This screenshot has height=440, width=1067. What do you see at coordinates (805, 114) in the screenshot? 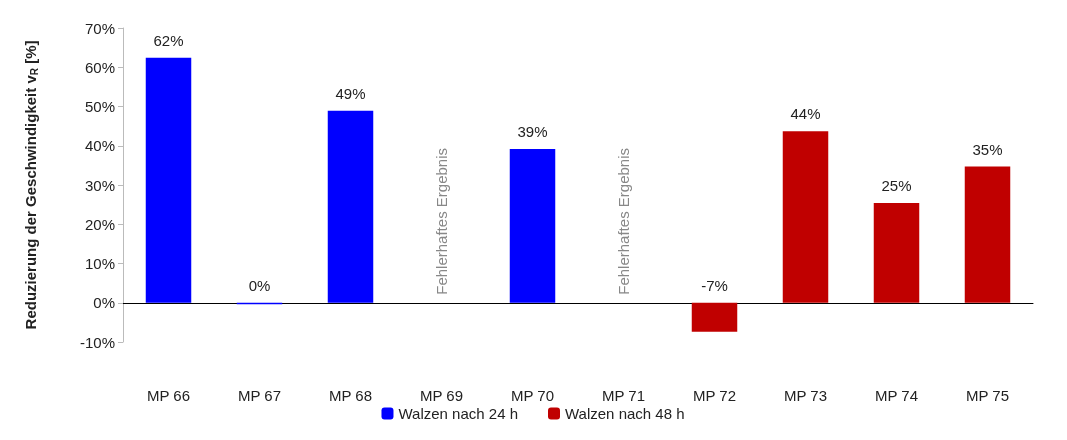
I see `data-label: 44%` at bounding box center [805, 114].